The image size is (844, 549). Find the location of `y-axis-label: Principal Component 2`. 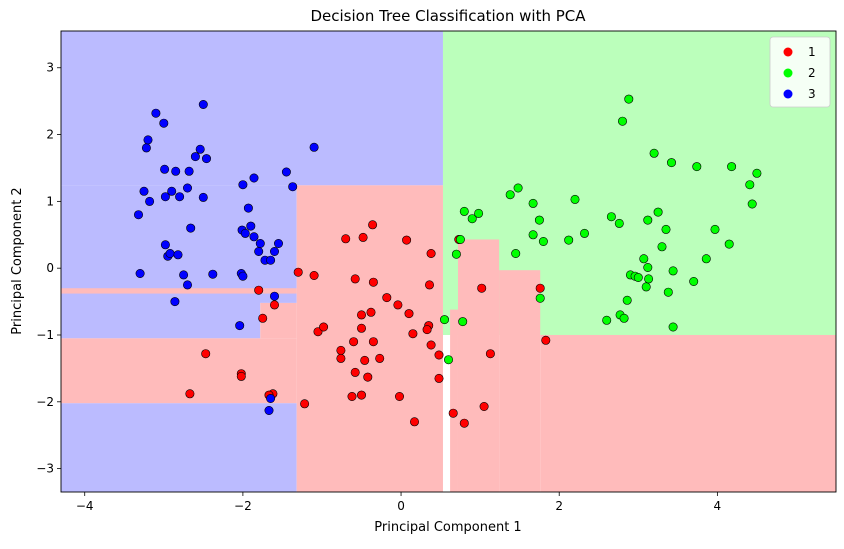

y-axis-label: Principal Component 2 is located at coordinates (17, 260).